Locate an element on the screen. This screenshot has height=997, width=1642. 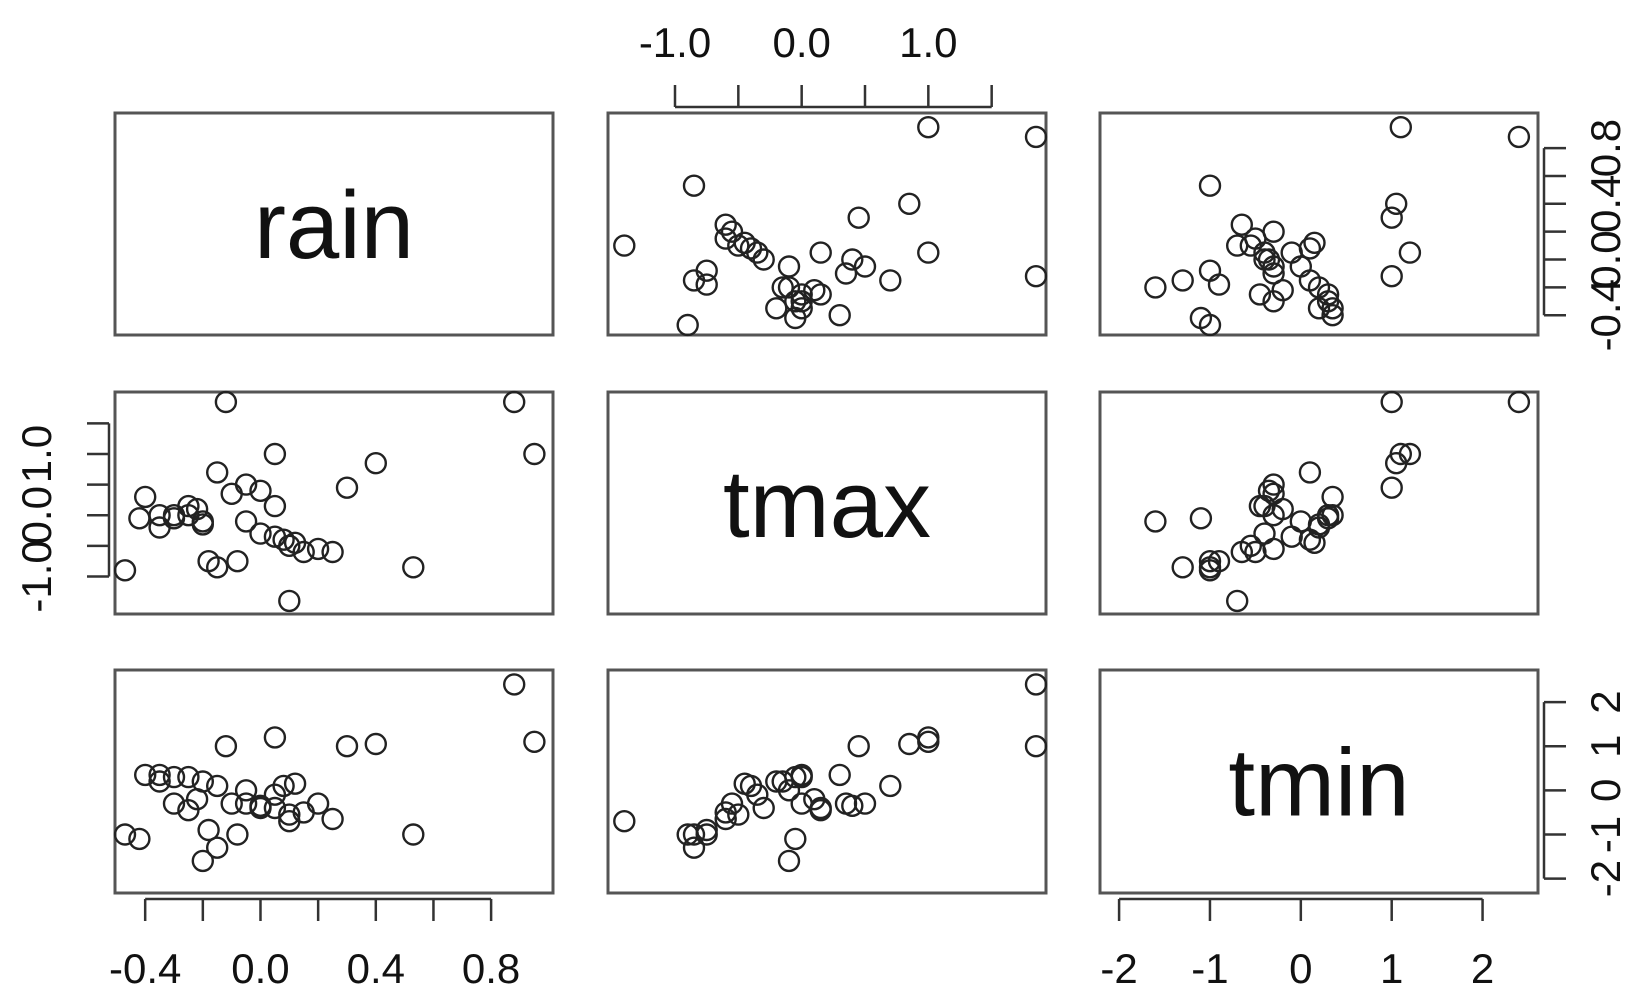
tick-label-bottom-rain-6: 0.8 is located at coordinates (491, 968).